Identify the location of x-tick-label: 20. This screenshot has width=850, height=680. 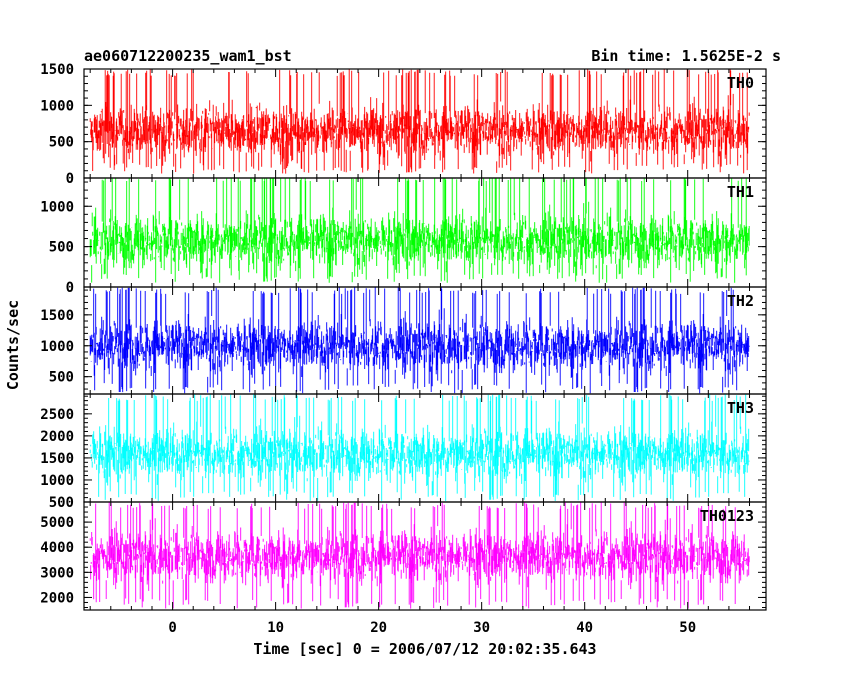
(378, 628).